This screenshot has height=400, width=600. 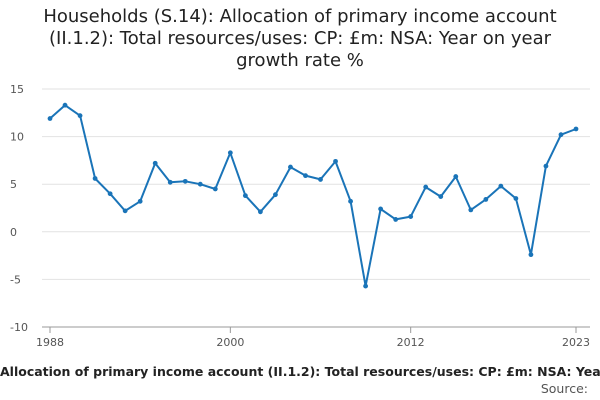 What do you see at coordinates (411, 342) in the screenshot?
I see `x-tick-label: 2012` at bounding box center [411, 342].